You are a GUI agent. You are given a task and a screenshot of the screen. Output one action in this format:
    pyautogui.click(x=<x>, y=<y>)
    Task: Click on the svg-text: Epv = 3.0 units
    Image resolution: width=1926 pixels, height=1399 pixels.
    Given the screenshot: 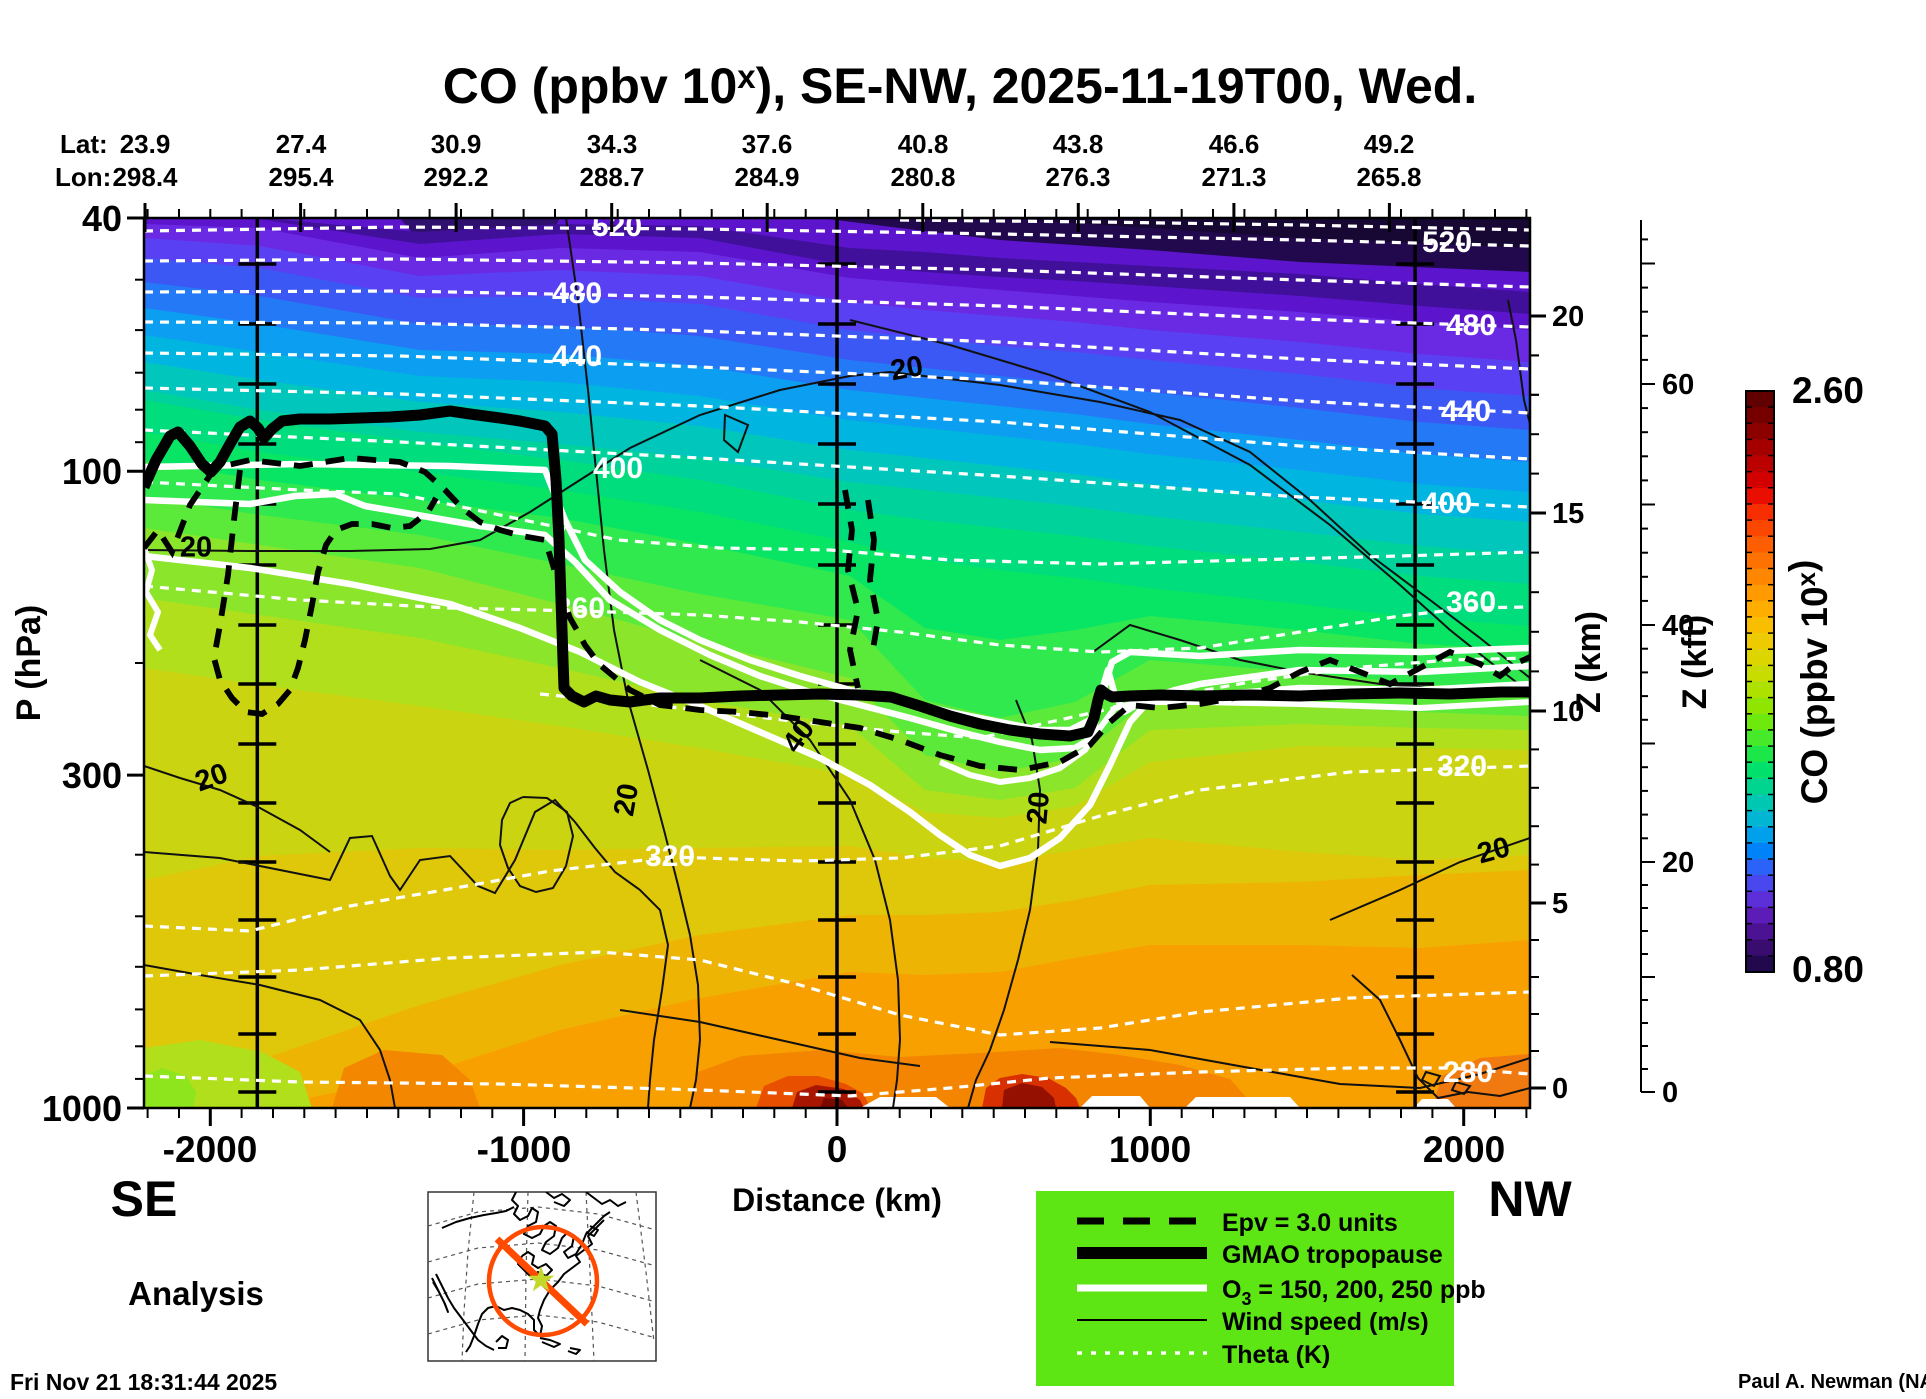 What is the action you would take?
    pyautogui.click(x=1310, y=1223)
    